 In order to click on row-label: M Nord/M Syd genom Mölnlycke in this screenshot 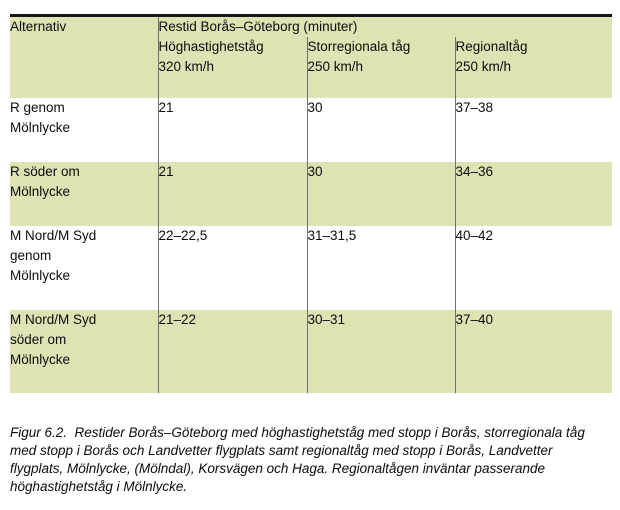, I will do `click(84, 268)`.